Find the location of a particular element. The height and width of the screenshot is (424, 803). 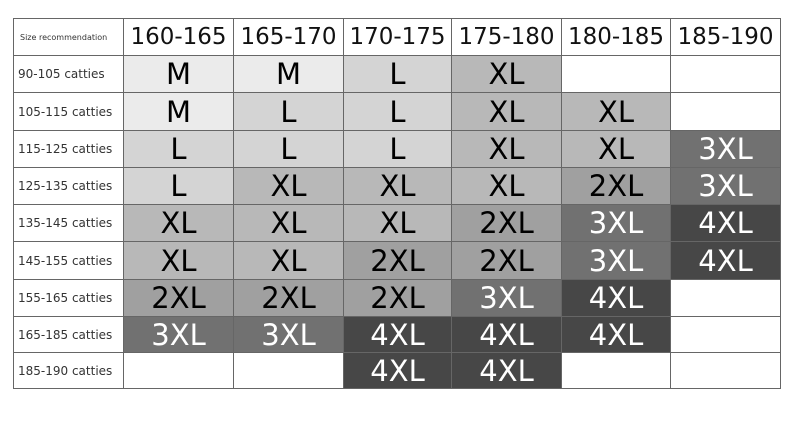

table-row: 155-165 catties 2XL 2XL 2XL 3XL 4XL is located at coordinates (397, 298).